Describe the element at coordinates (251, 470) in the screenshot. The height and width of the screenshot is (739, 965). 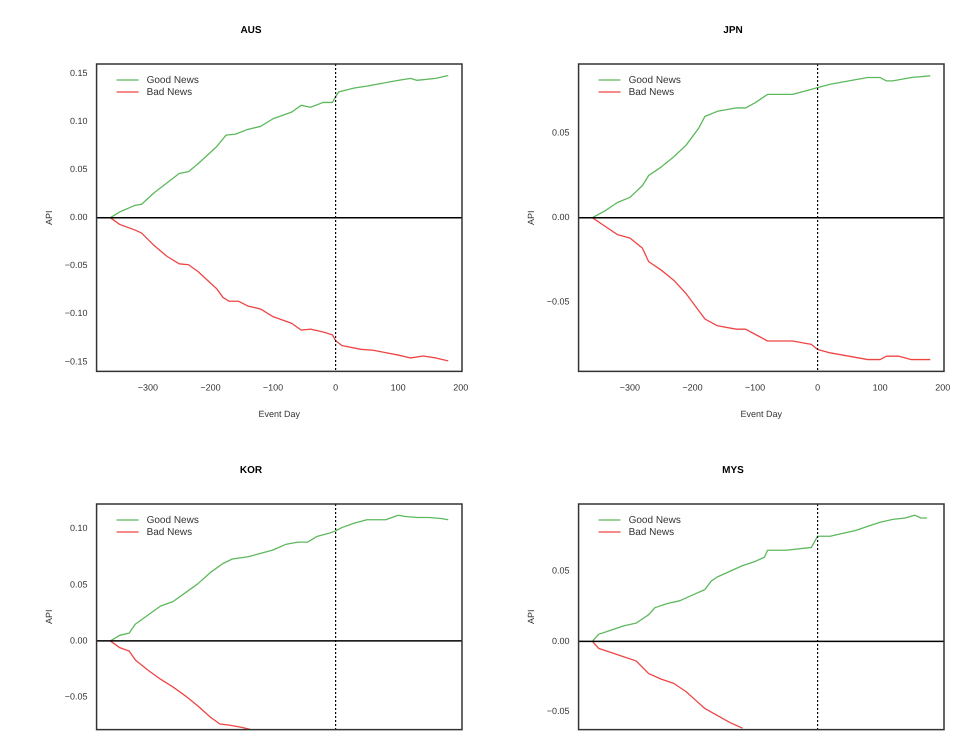
I see `chart-title: KOR` at that location.